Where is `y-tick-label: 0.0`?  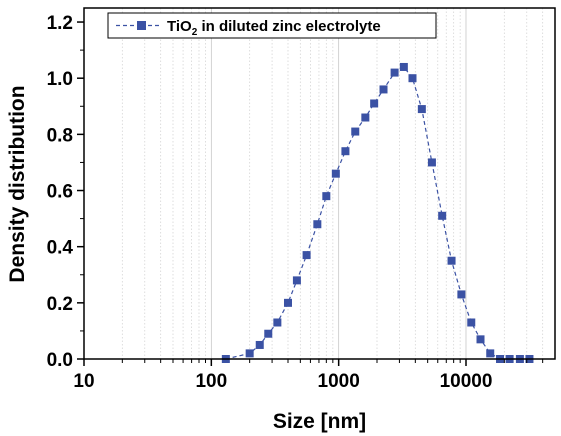
y-tick-label: 0.0 is located at coordinates (60, 360).